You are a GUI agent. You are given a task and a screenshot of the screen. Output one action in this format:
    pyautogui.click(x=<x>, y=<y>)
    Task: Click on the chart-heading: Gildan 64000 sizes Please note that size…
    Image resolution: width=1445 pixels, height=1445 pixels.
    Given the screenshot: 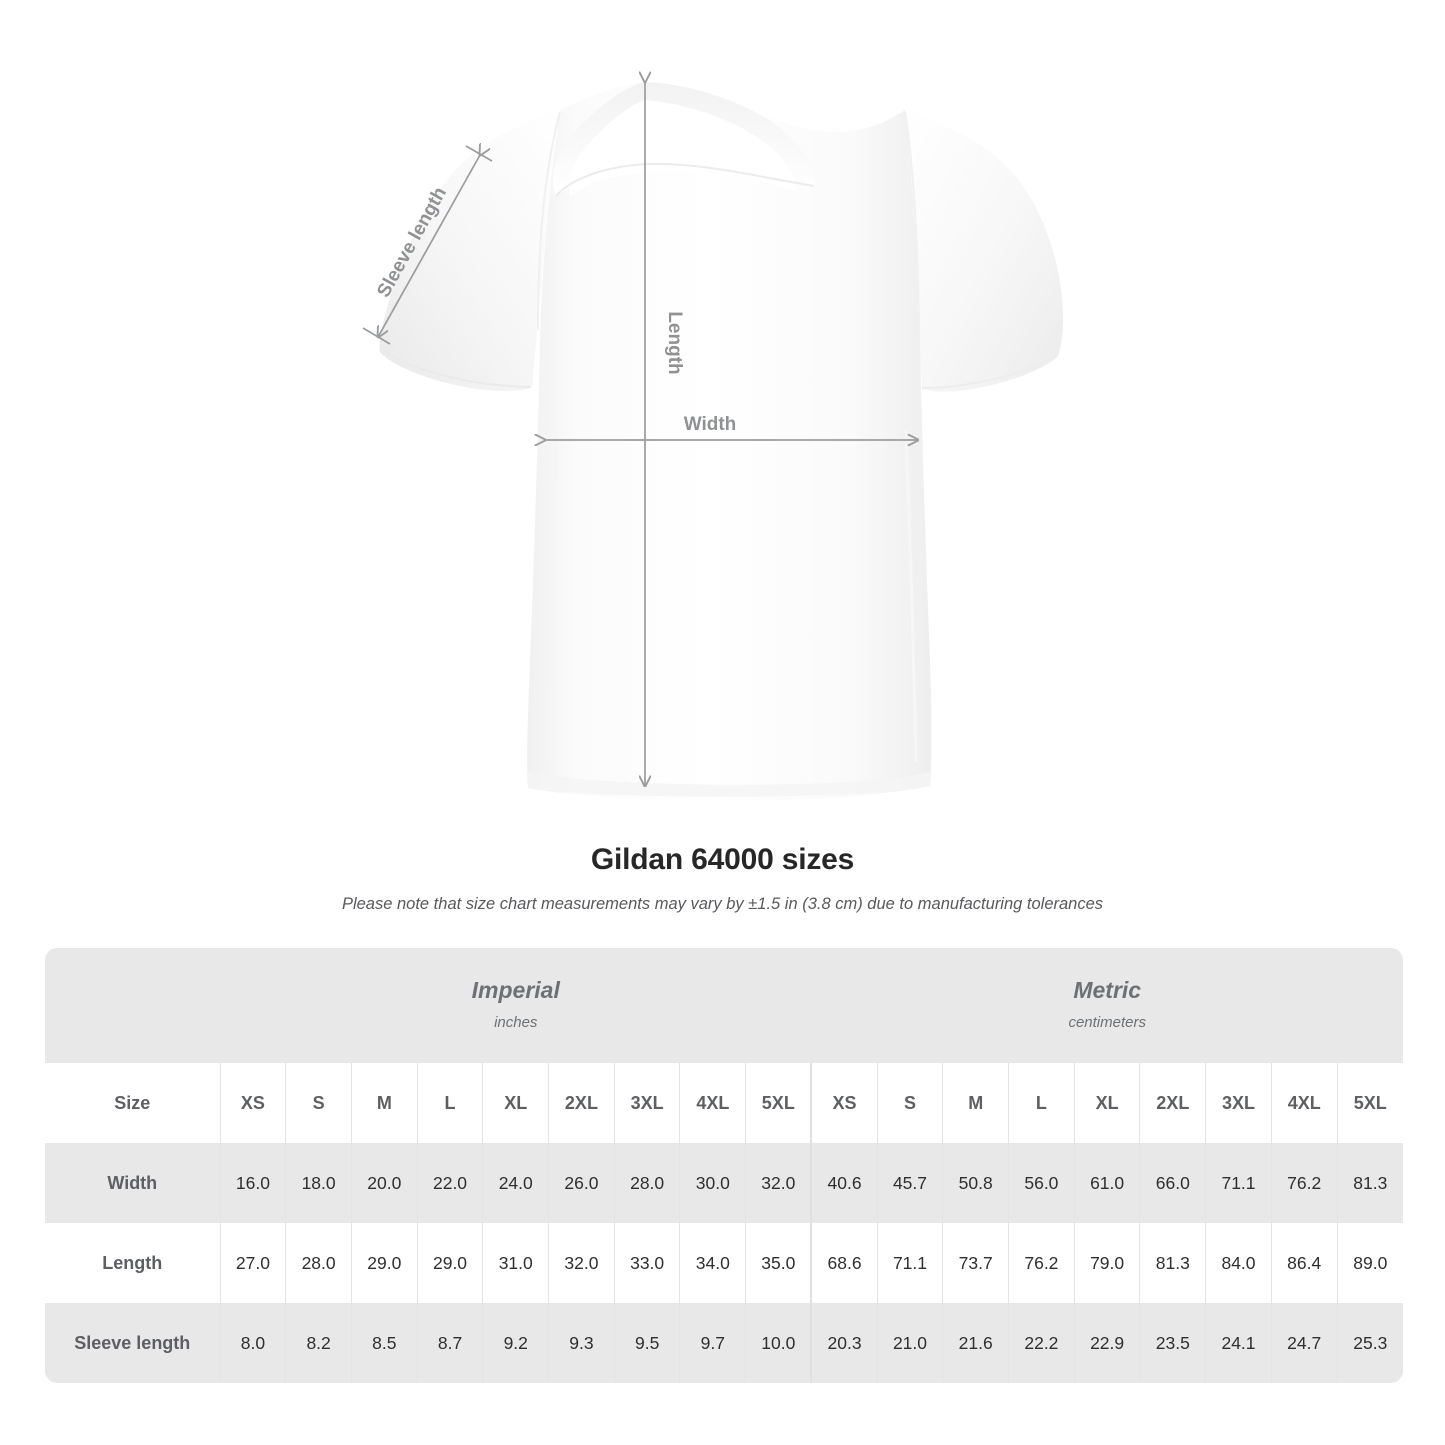 What is the action you would take?
    pyautogui.click(x=722, y=879)
    